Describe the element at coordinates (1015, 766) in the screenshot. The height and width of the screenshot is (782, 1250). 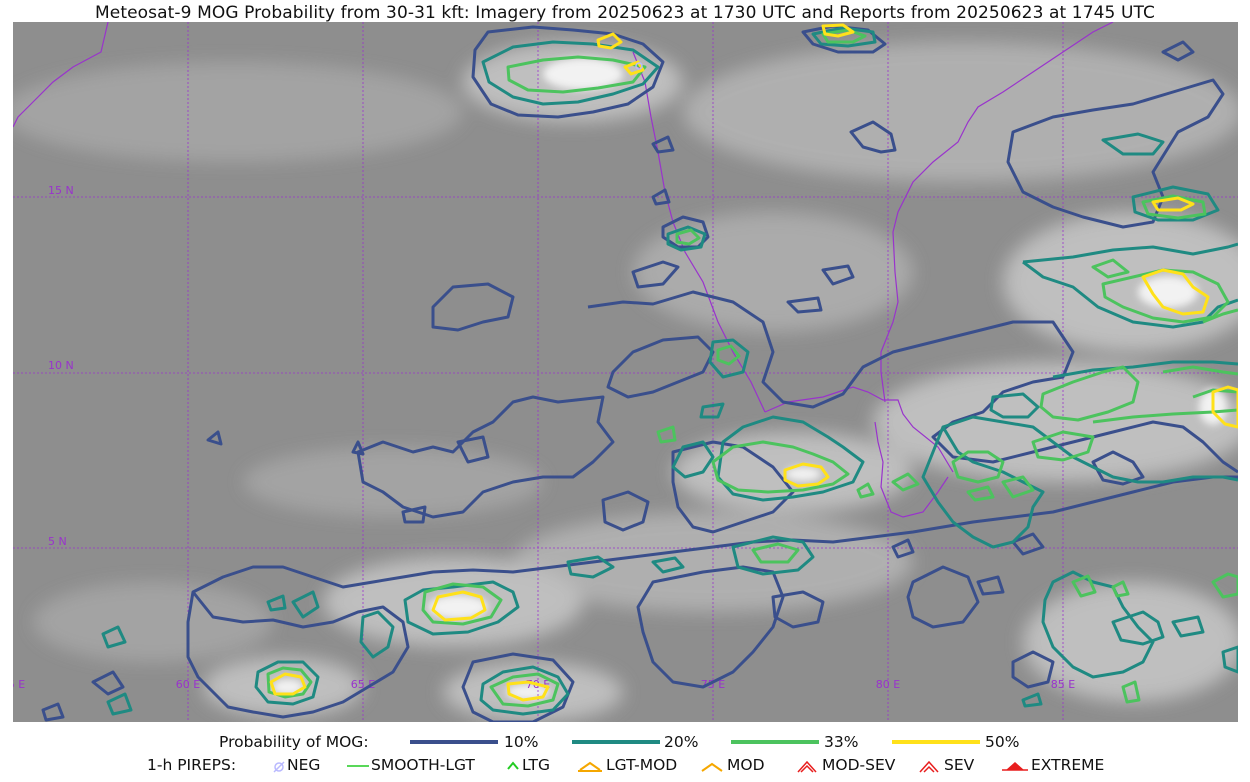
I see `extreme-icon` at that location.